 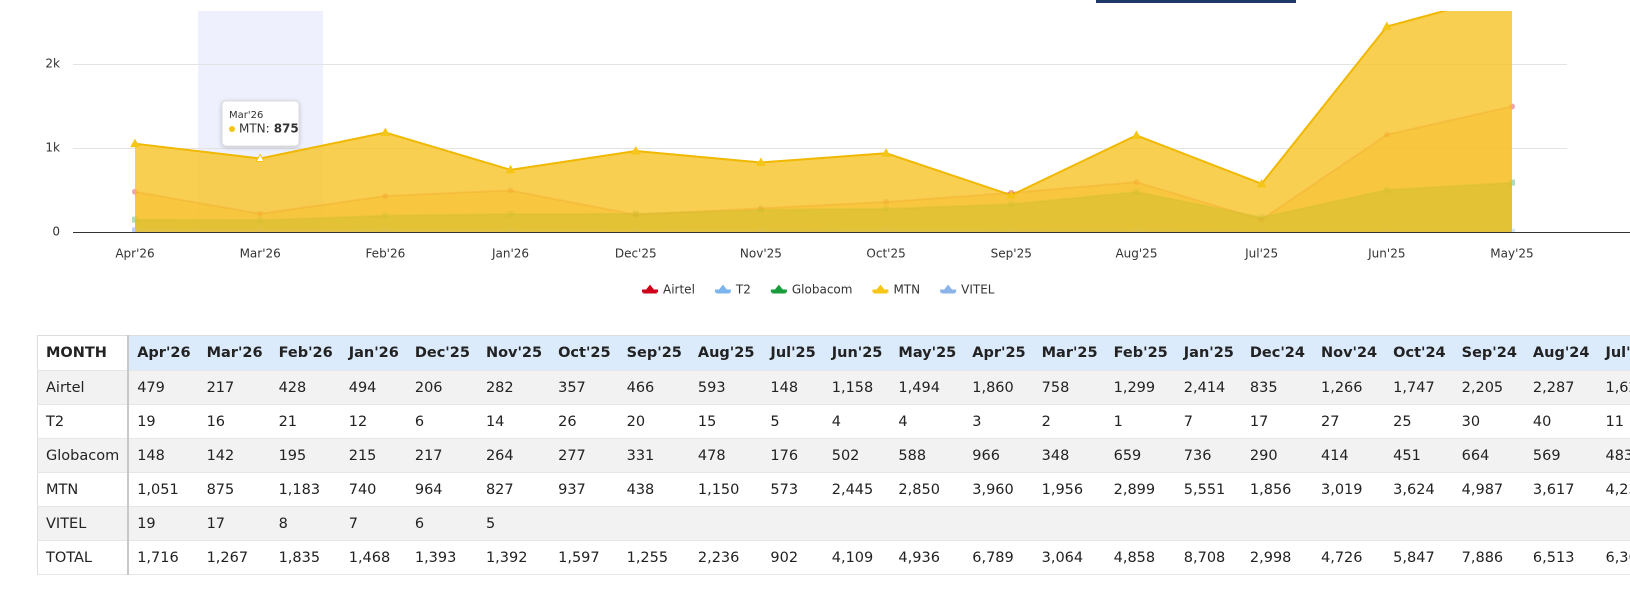 I want to click on cell: 3,960, so click(x=999, y=489).